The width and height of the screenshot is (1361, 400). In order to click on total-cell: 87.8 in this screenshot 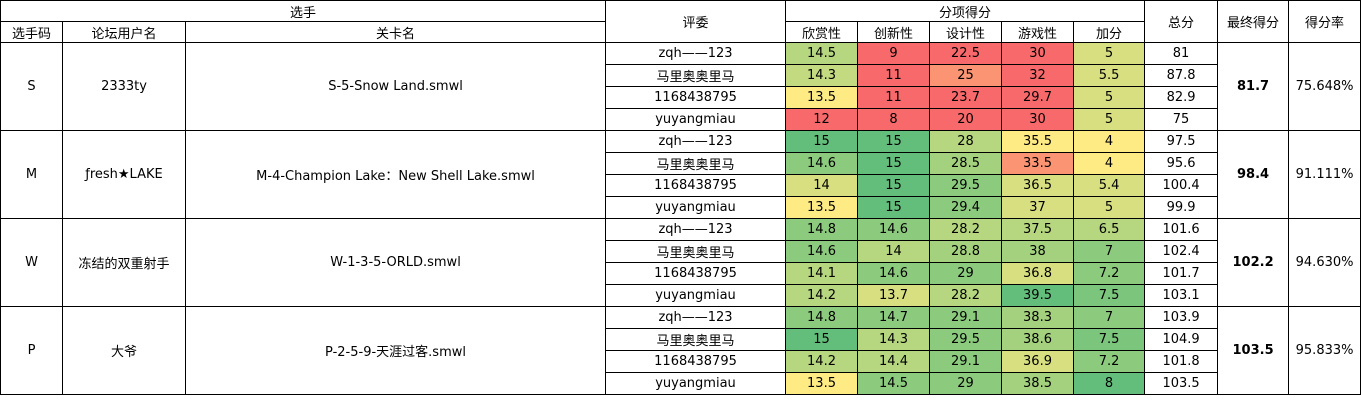, I will do `click(1181, 75)`.